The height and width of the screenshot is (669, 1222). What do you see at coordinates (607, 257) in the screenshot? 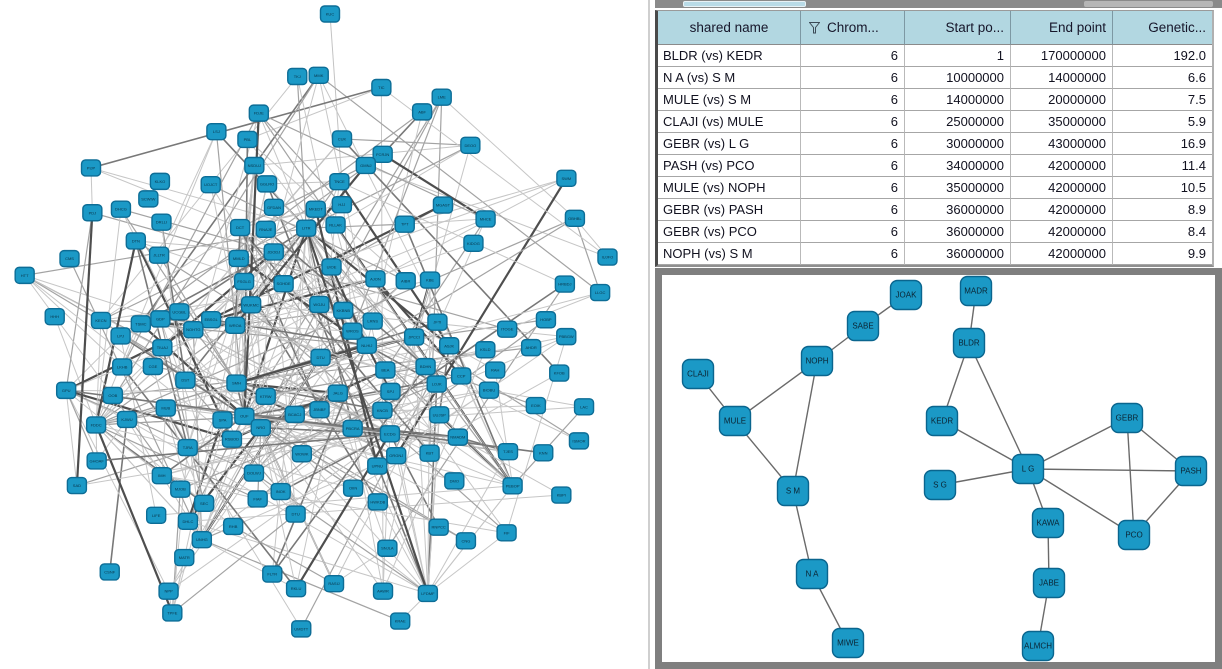
I see `overview-node: IUJFO` at bounding box center [607, 257].